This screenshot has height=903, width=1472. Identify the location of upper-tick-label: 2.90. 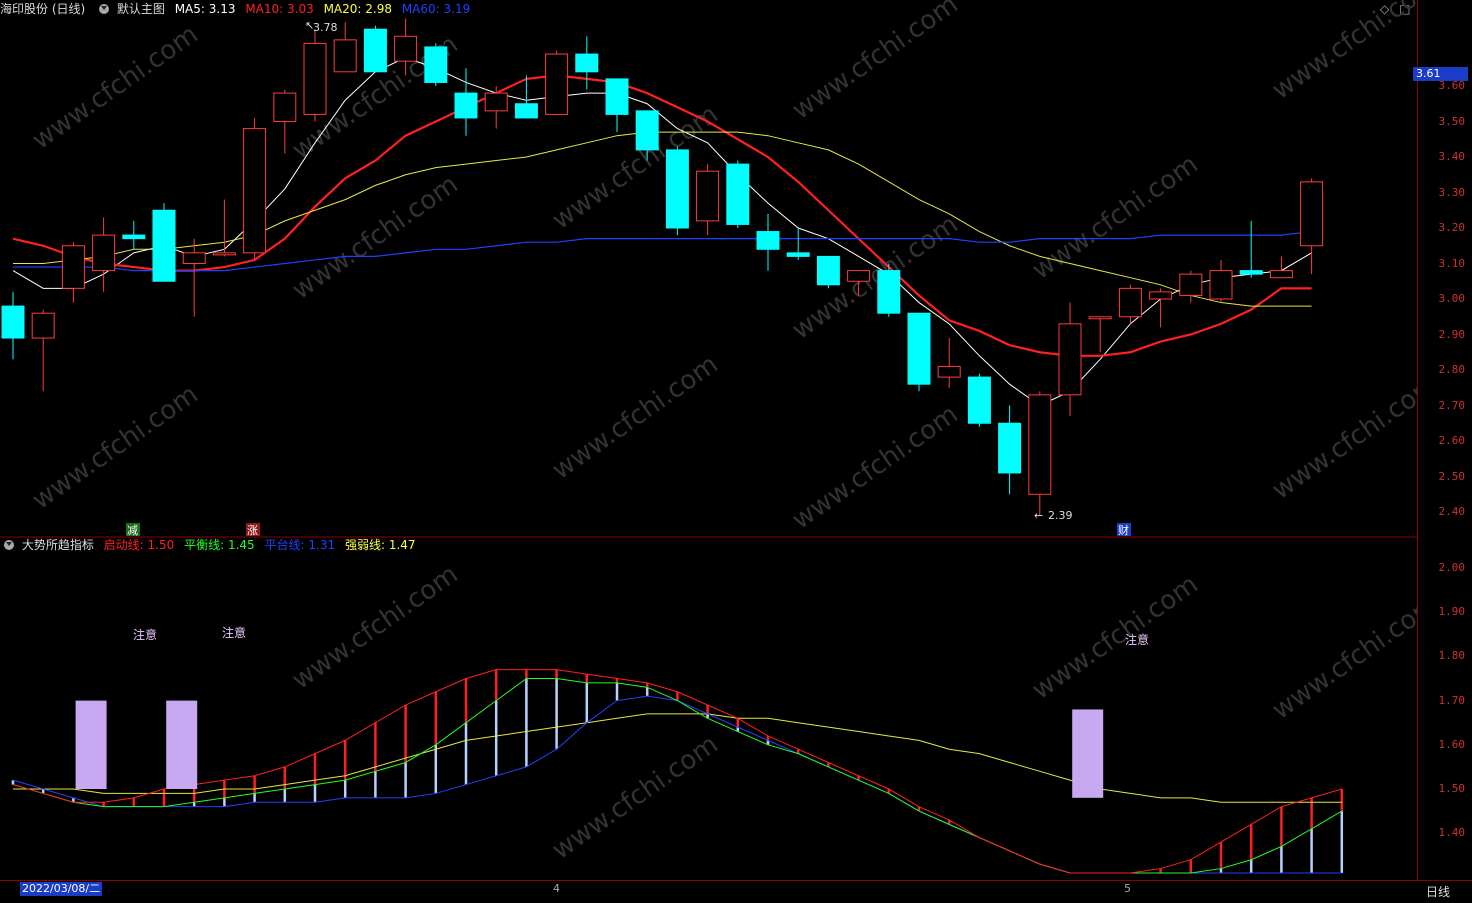
(1452, 334).